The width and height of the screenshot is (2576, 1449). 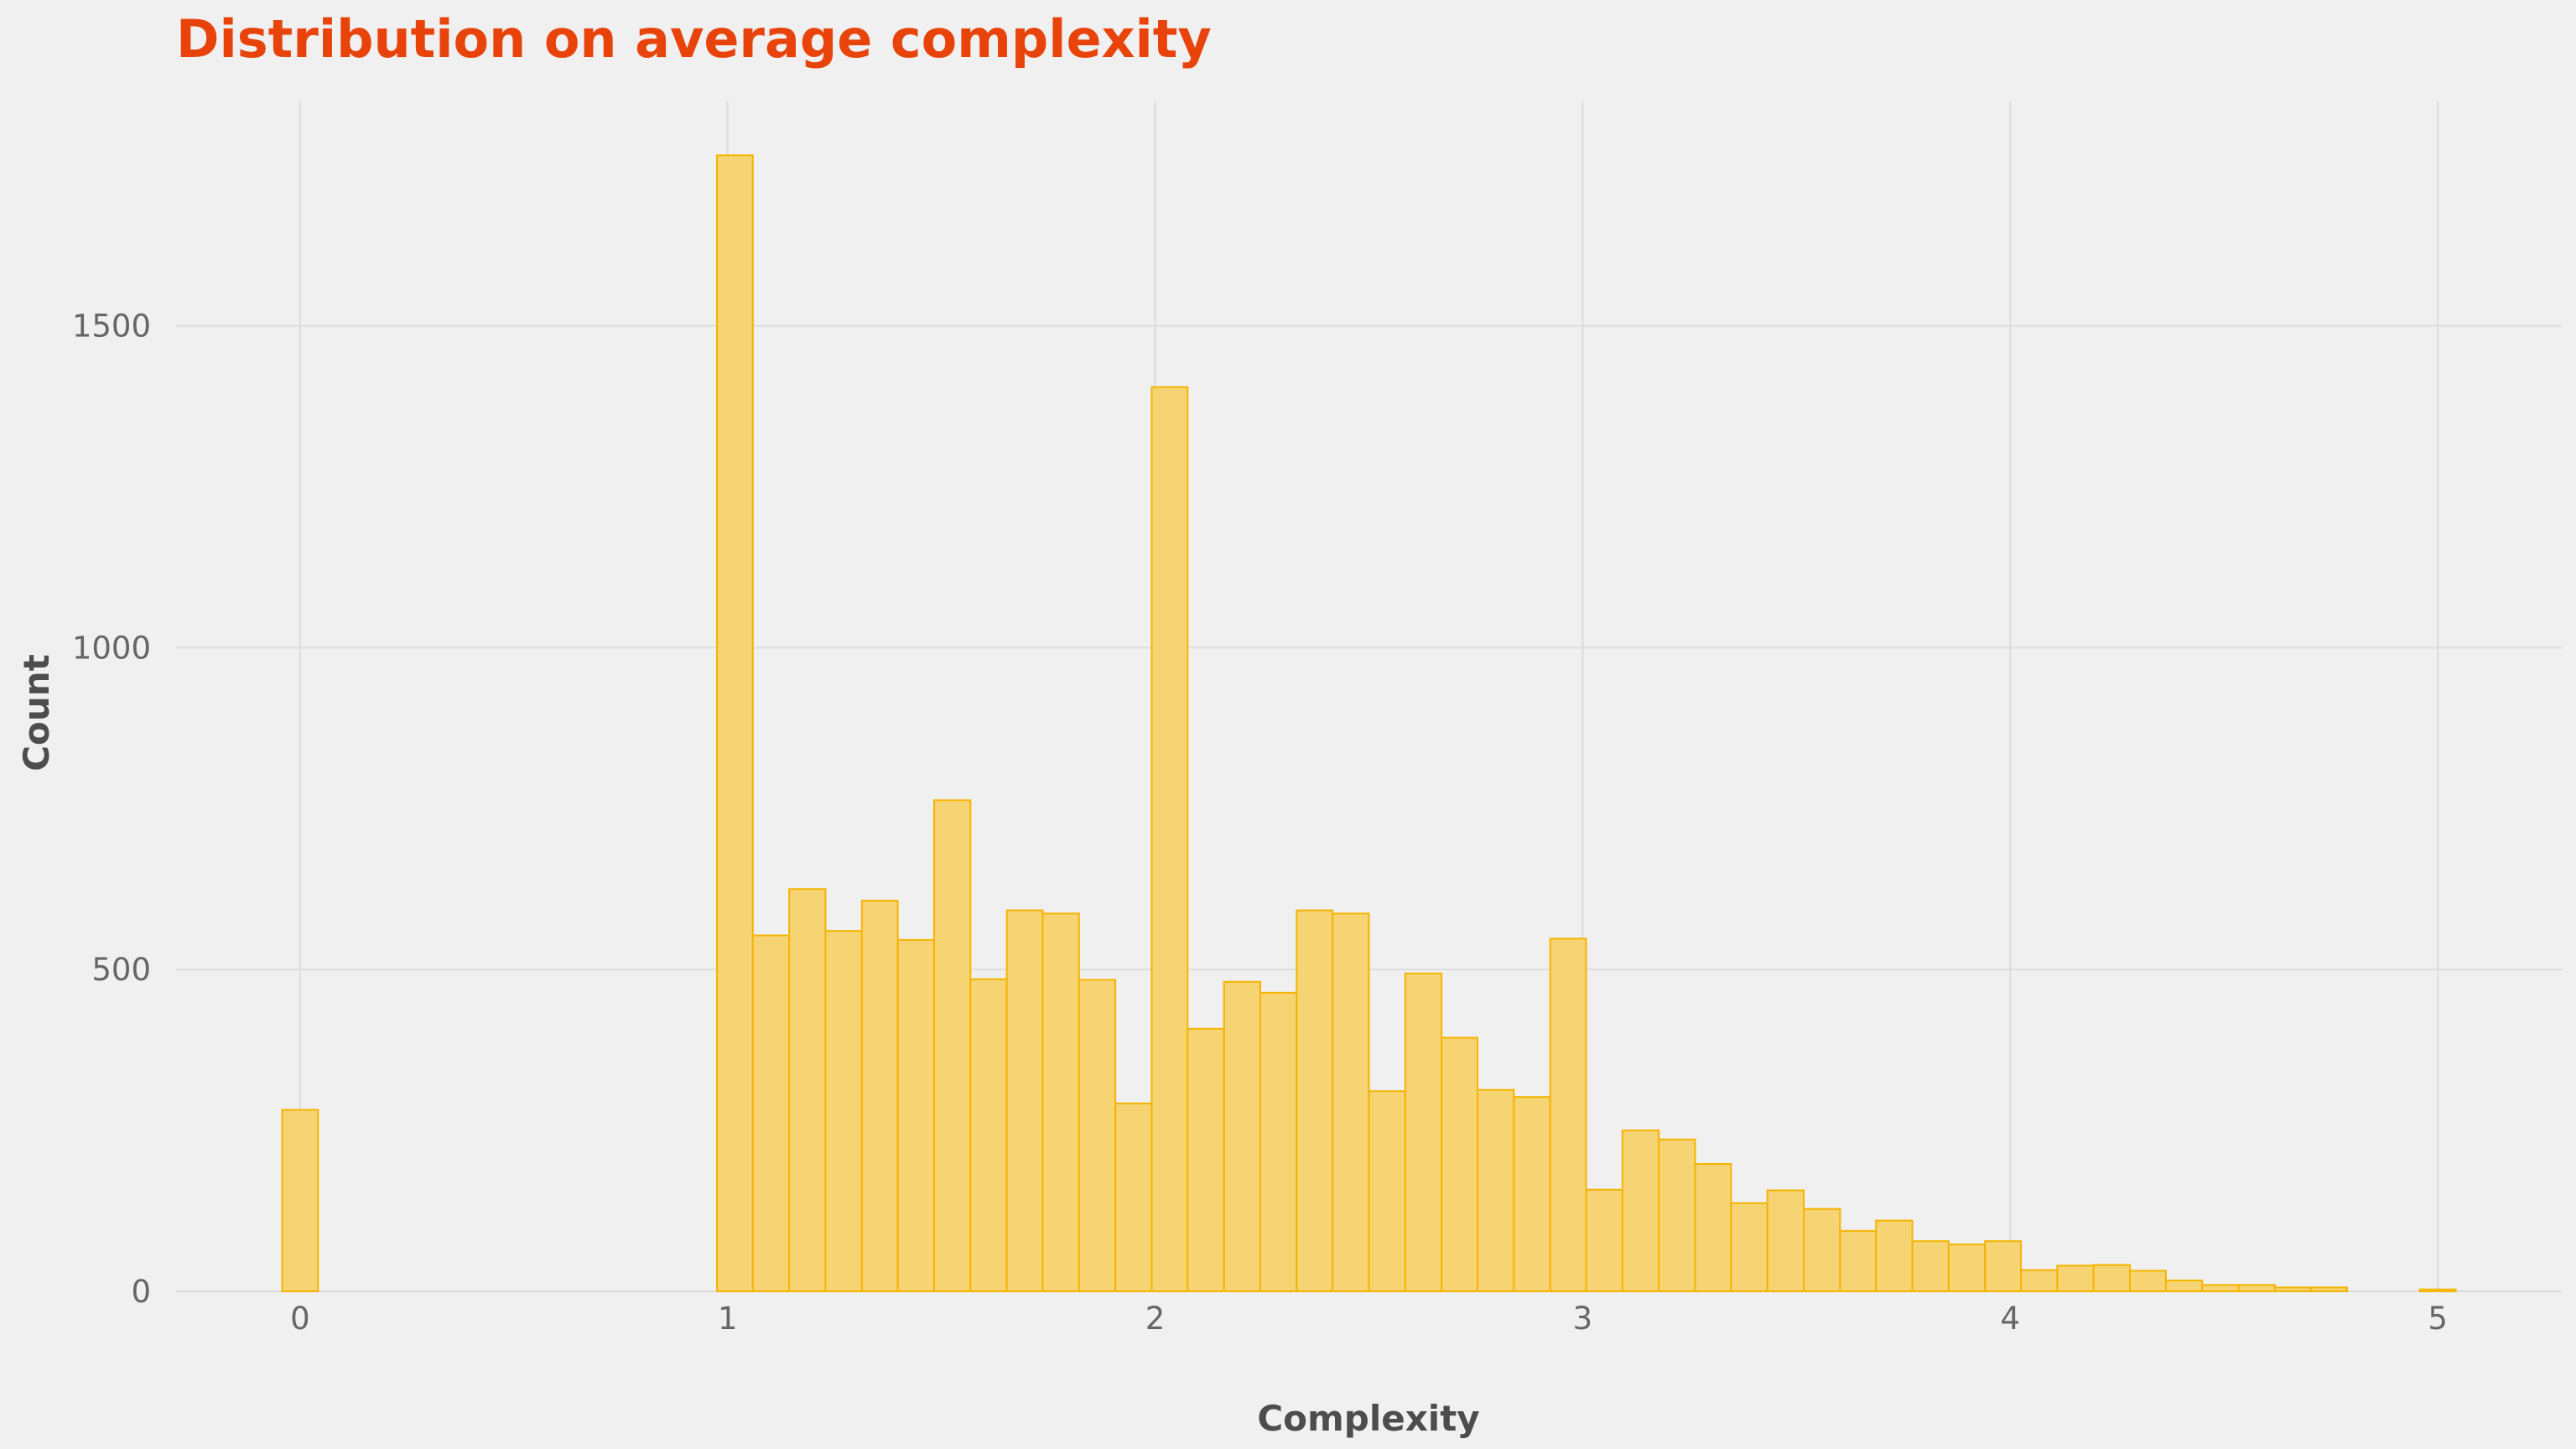 What do you see at coordinates (1368, 1418) in the screenshot?
I see `x-axis-label: Complexity` at bounding box center [1368, 1418].